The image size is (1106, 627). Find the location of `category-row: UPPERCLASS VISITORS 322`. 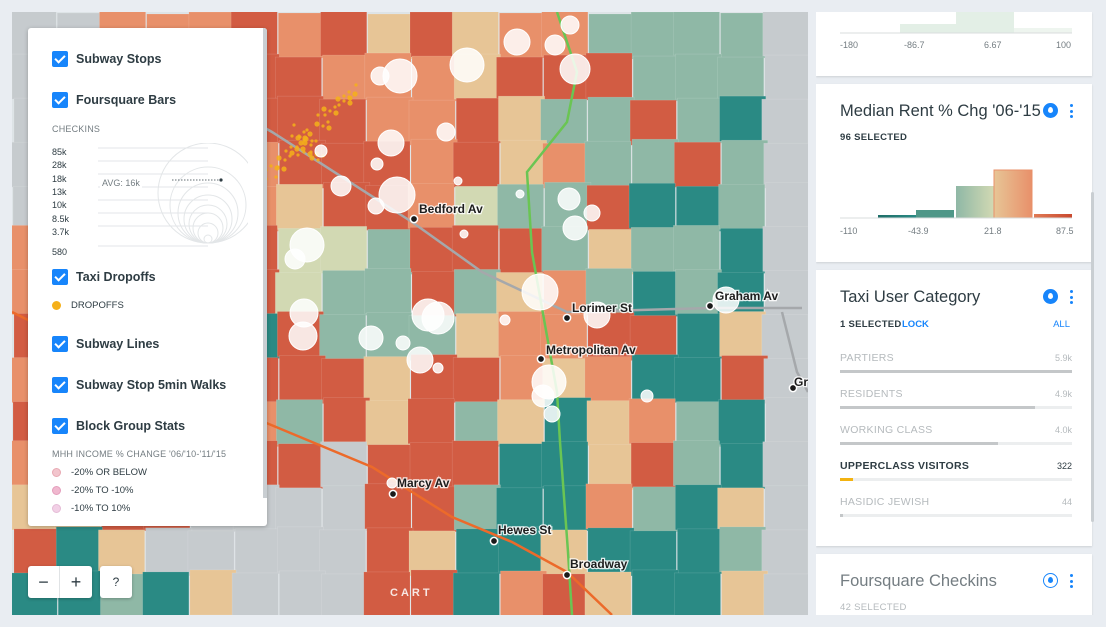

category-row: UPPERCLASS VISITORS 322 is located at coordinates (956, 470).